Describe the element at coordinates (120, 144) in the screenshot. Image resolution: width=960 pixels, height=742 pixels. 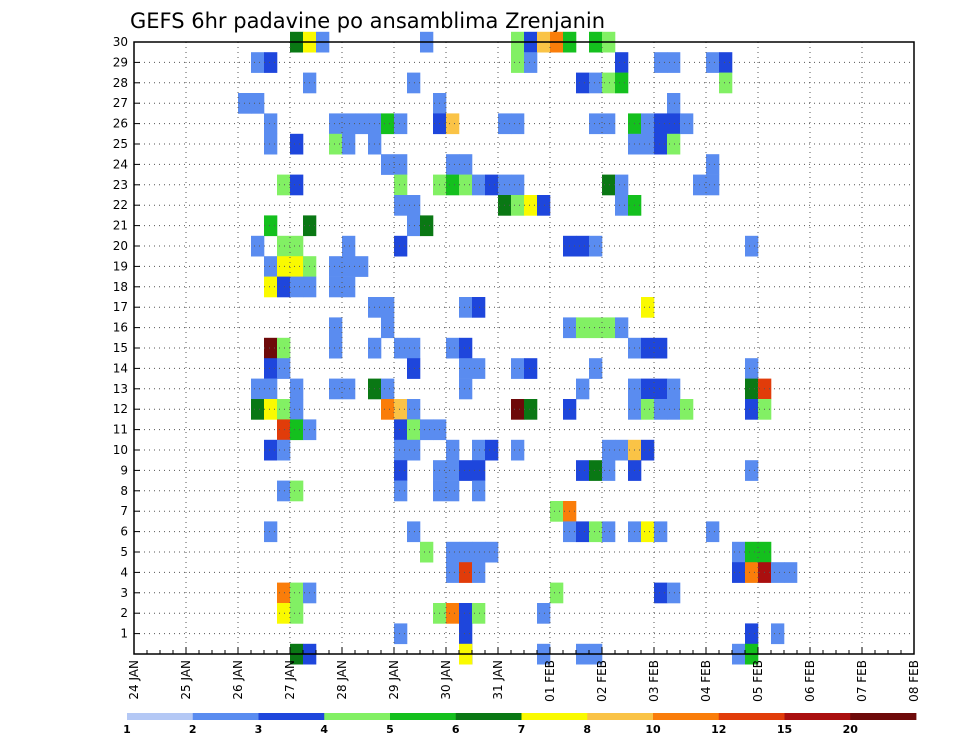
I see `y-tick-label: 25` at that location.